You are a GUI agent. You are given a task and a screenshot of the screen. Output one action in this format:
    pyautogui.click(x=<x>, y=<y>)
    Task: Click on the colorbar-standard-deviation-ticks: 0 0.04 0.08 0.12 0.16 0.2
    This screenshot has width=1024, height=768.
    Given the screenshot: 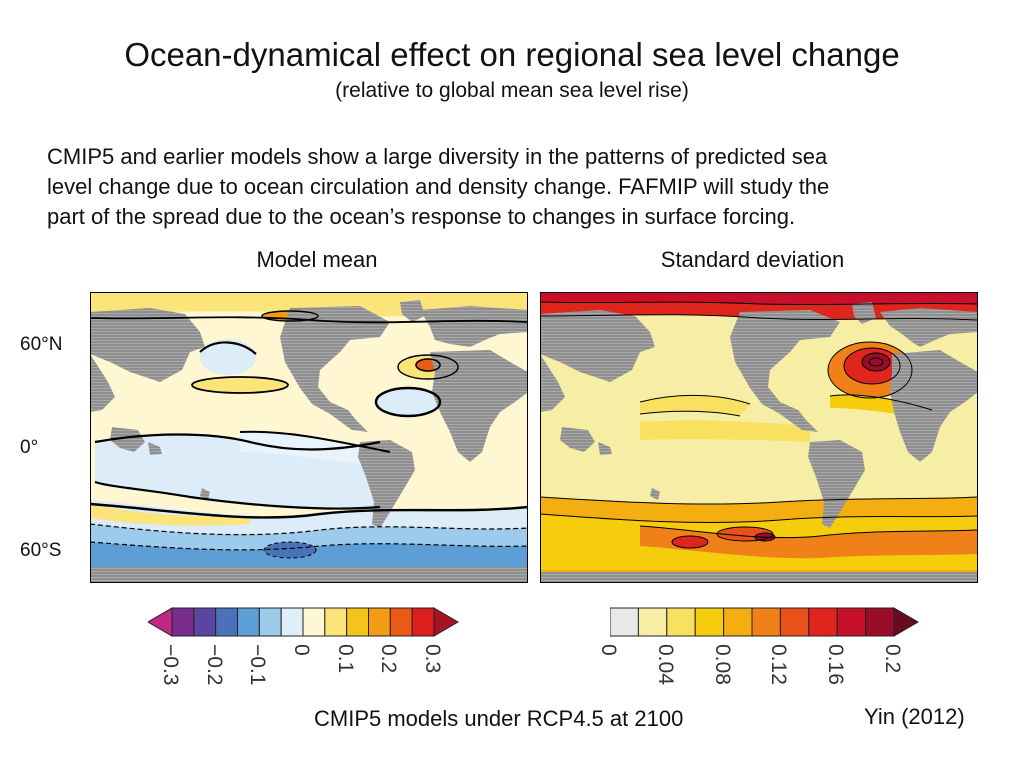 What is the action you would take?
    pyautogui.click(x=758, y=674)
    